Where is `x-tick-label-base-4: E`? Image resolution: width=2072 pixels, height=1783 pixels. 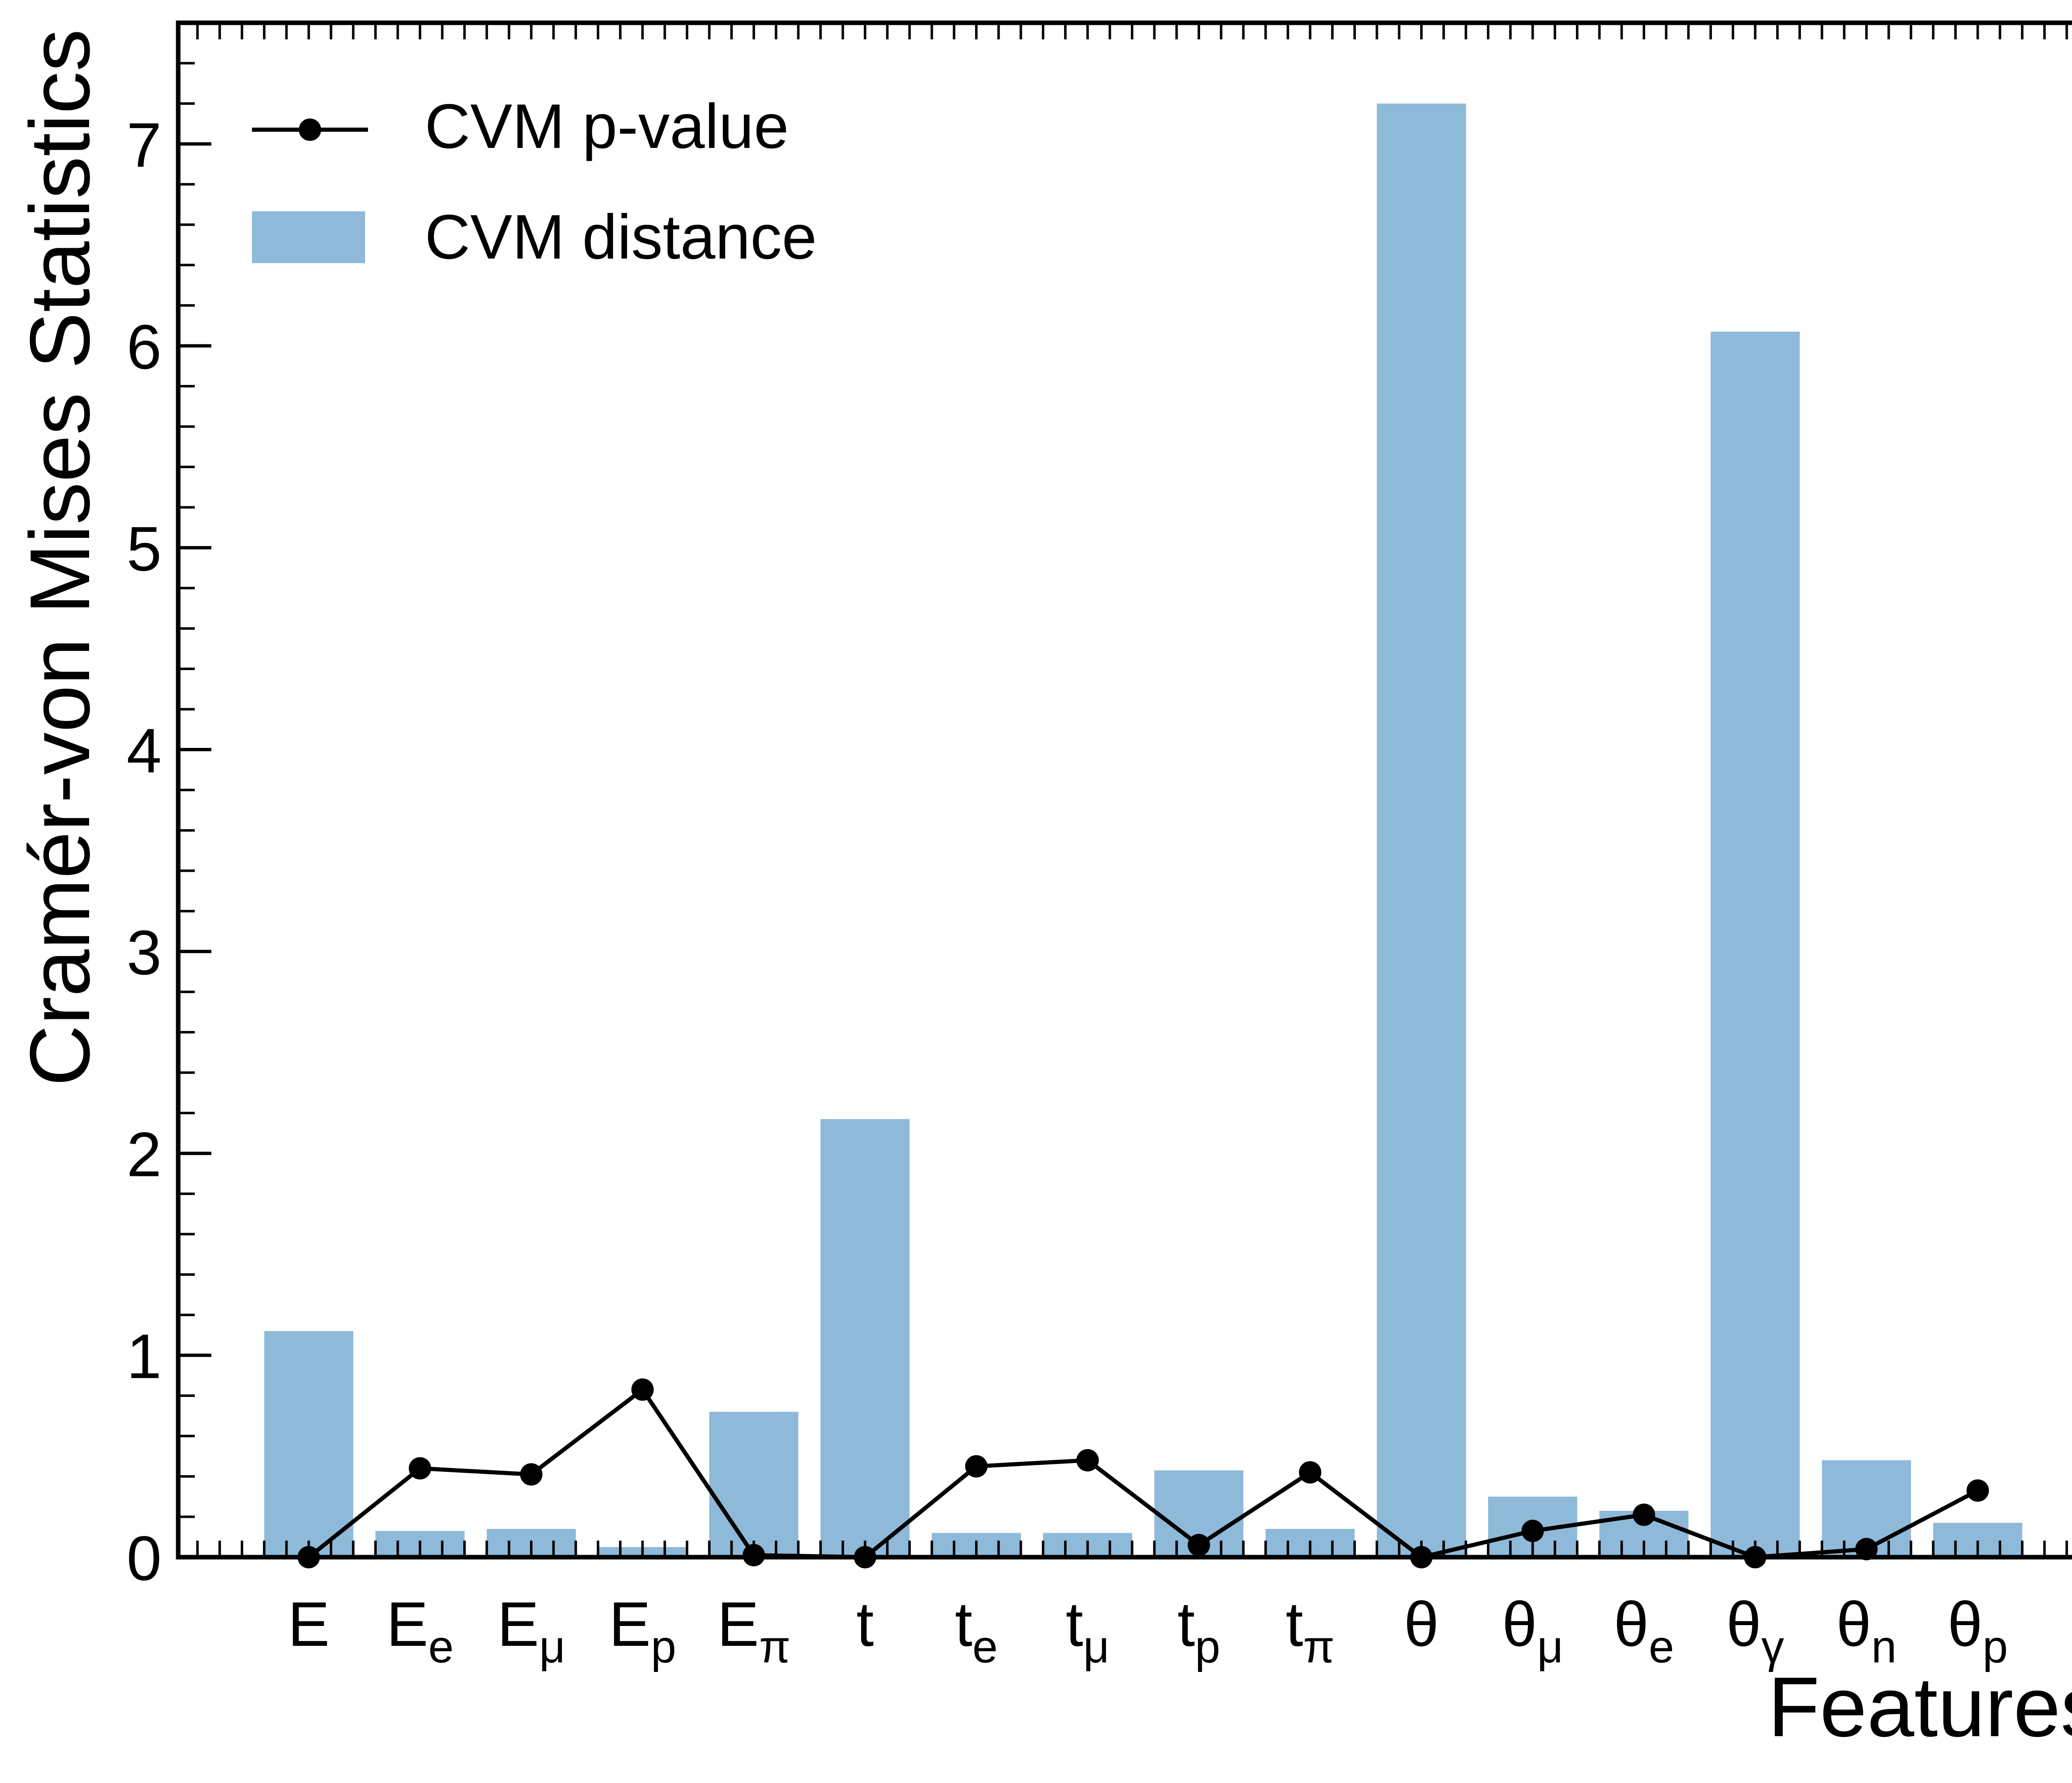
x-tick-label-base-4: E is located at coordinates (738, 1624).